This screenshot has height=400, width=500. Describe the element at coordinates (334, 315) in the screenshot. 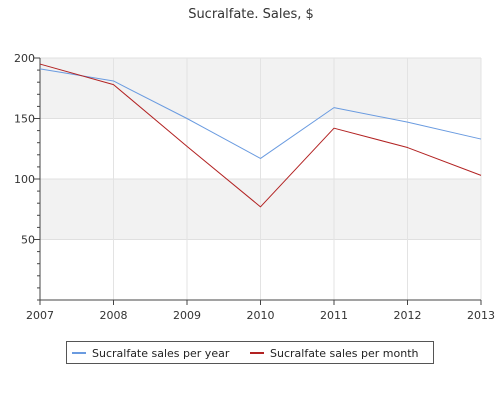

I see `x-tick-label: 2011` at that location.